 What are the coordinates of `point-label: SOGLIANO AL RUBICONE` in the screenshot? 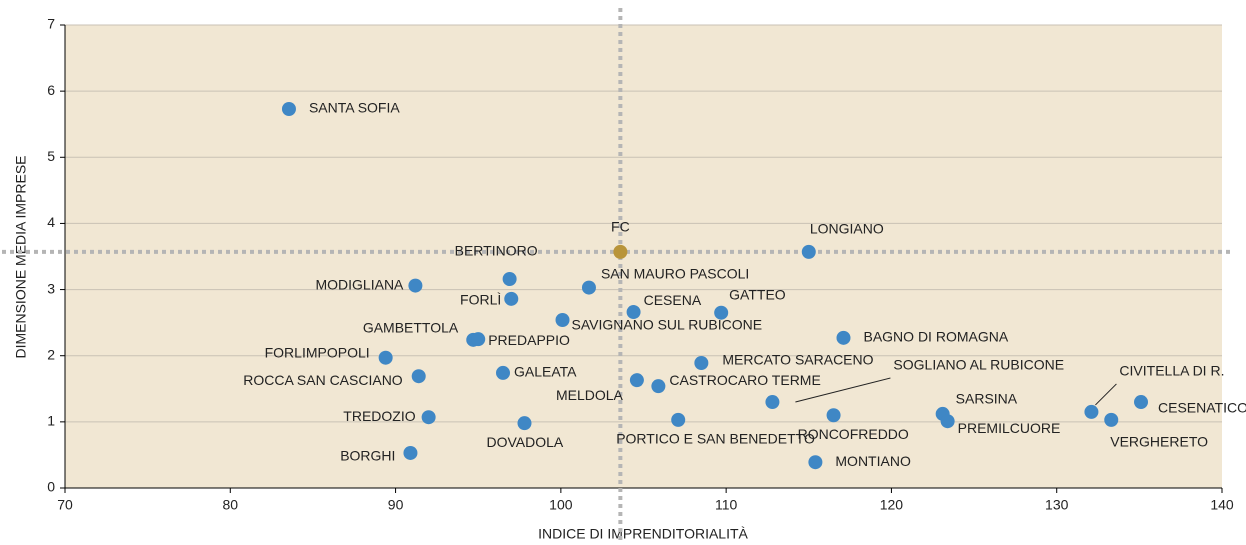 It's located at (978, 365).